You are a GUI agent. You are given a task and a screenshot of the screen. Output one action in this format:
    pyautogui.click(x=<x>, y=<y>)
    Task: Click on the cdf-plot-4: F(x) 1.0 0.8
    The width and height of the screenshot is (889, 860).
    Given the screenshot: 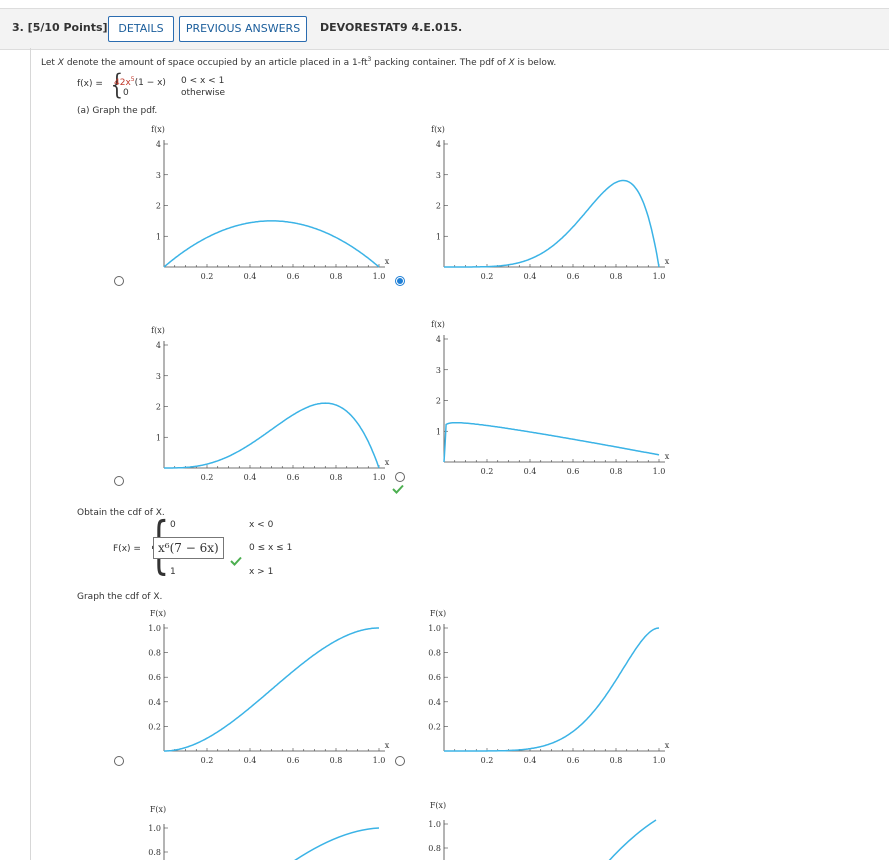 What is the action you would take?
    pyautogui.click(x=542, y=830)
    